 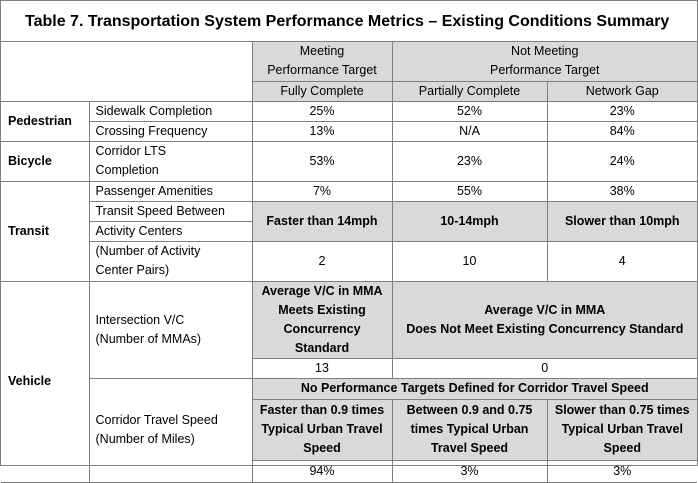 I want to click on category-bicycle: Bicycle, so click(x=45, y=161).